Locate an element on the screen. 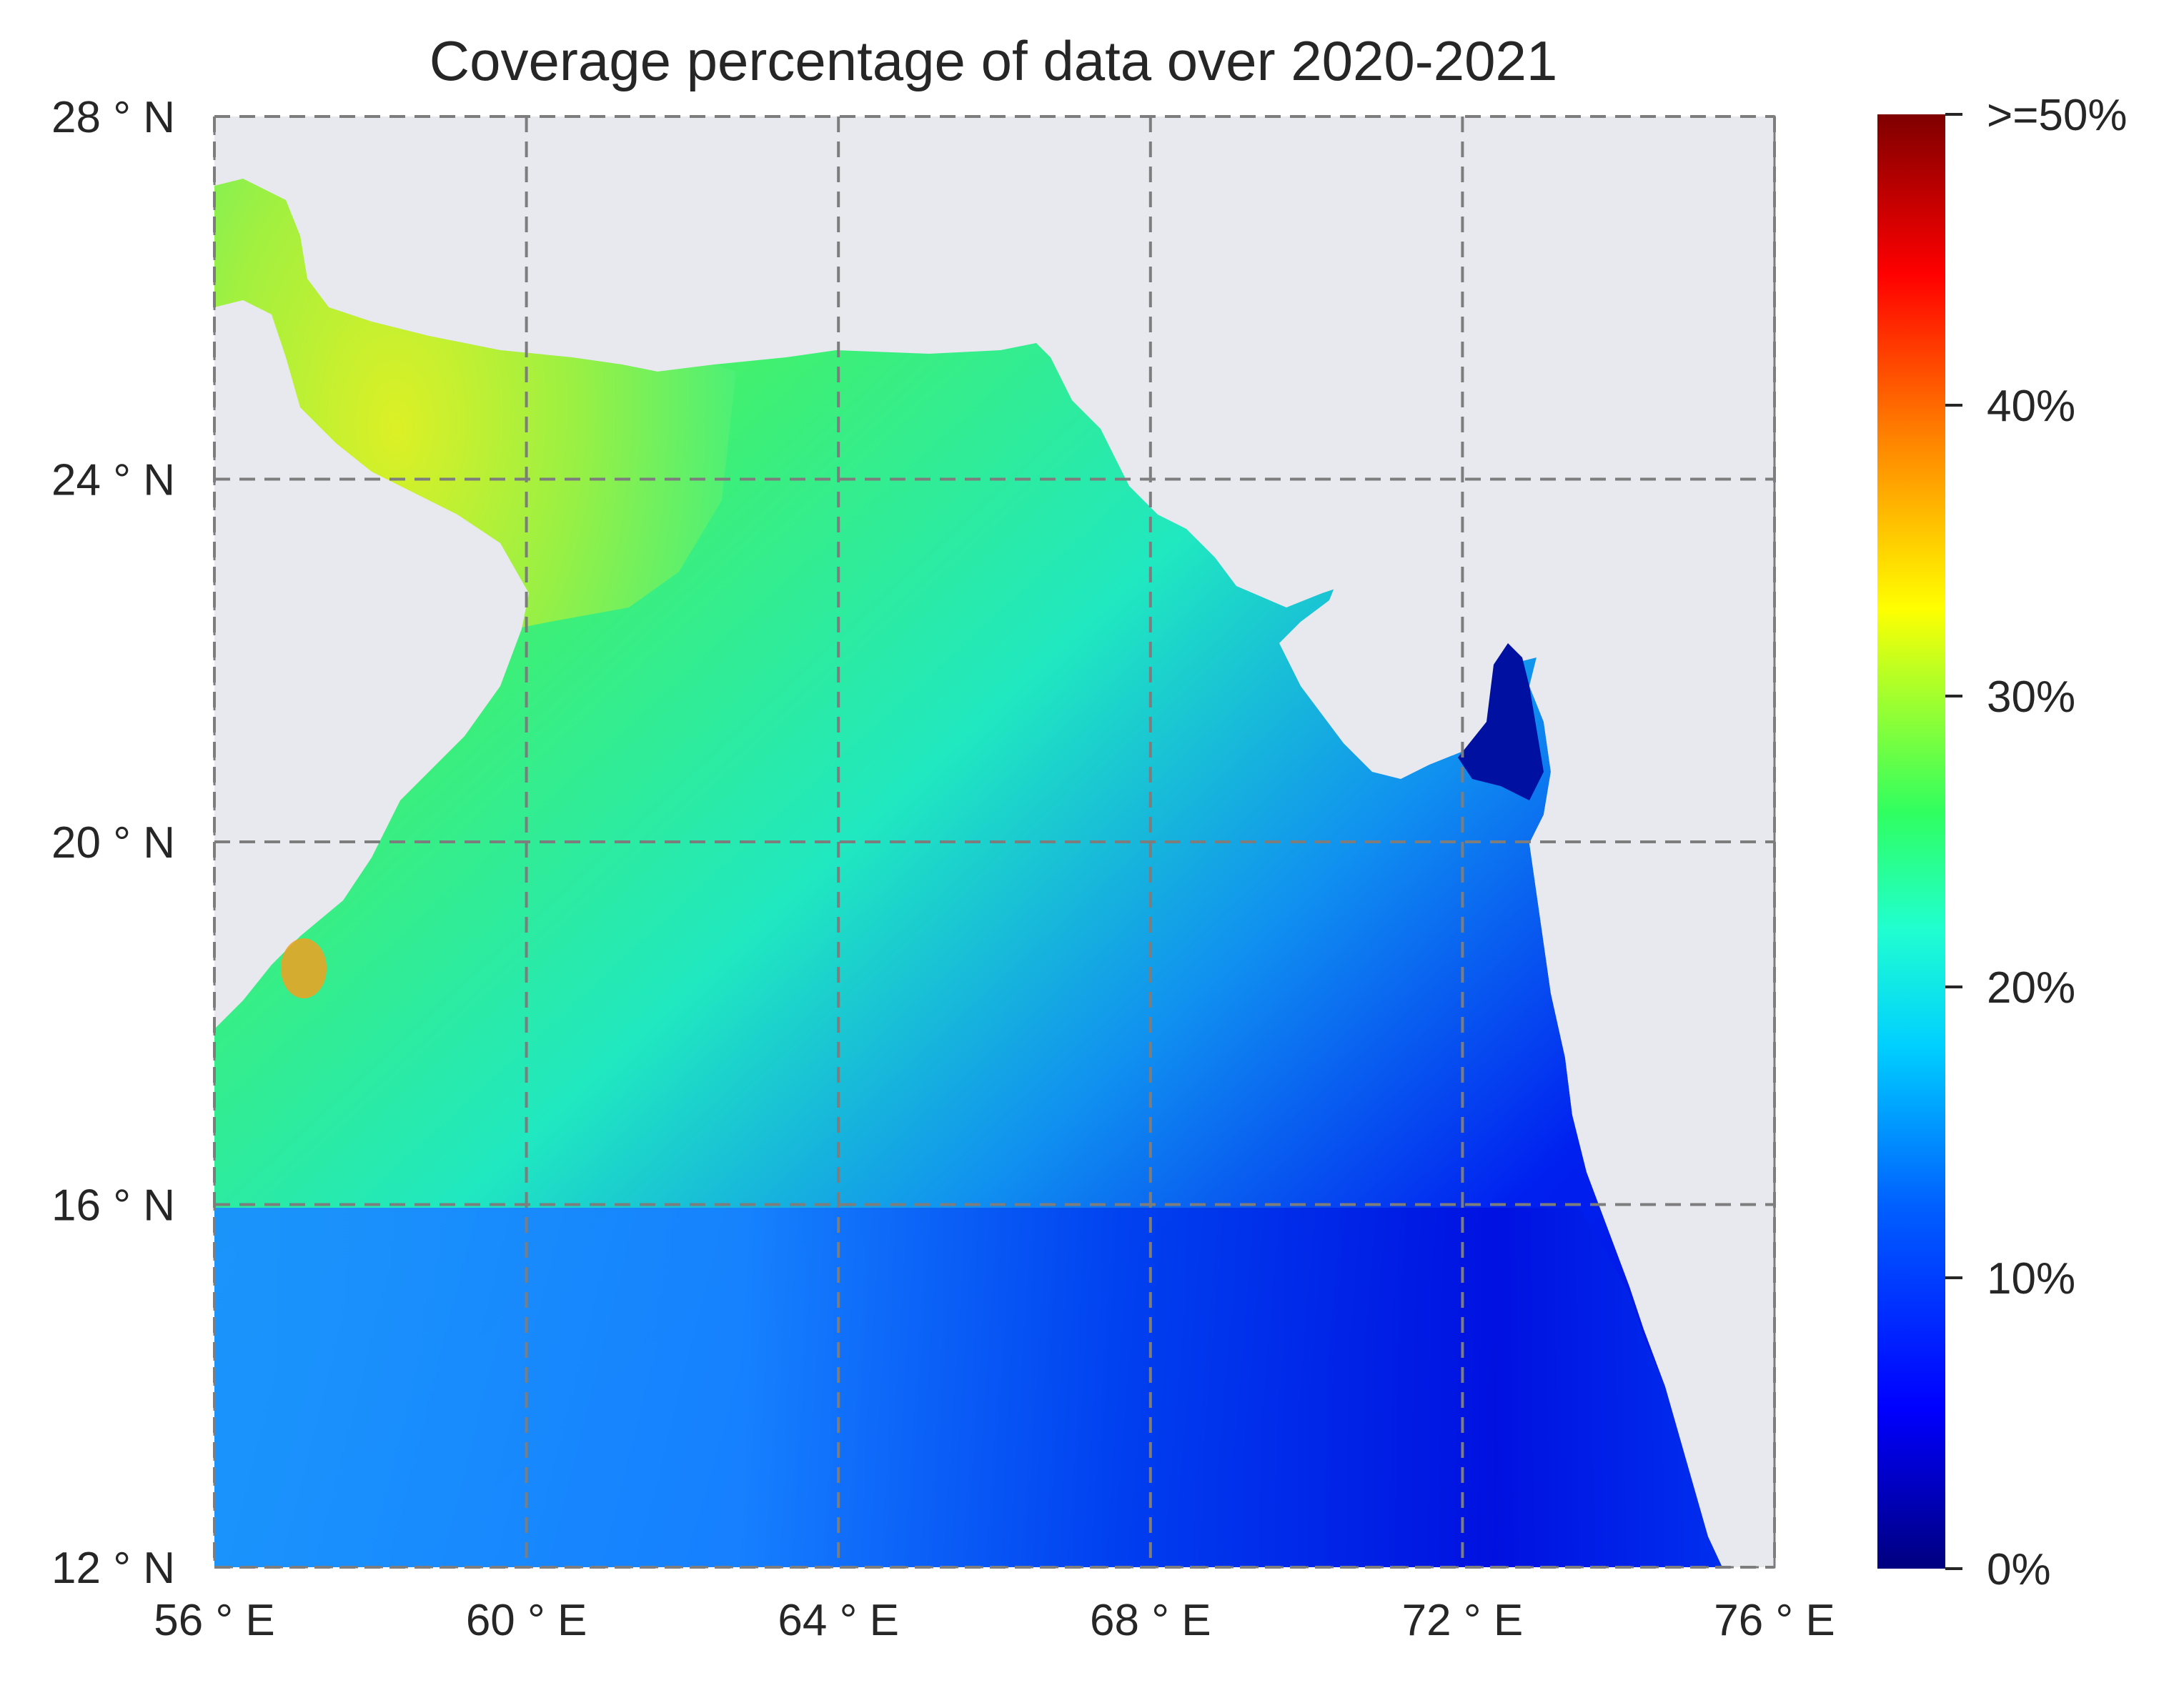 The width and height of the screenshot is (2184, 1703). y-tick-label: 16 ° N is located at coordinates (113, 1206).